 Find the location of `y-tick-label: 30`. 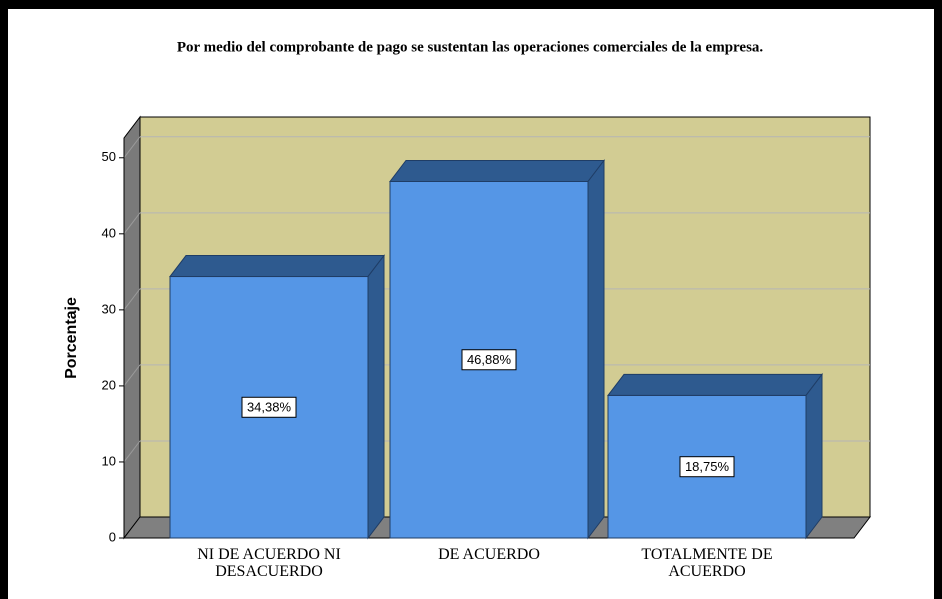

y-tick-label: 30 is located at coordinates (109, 308).